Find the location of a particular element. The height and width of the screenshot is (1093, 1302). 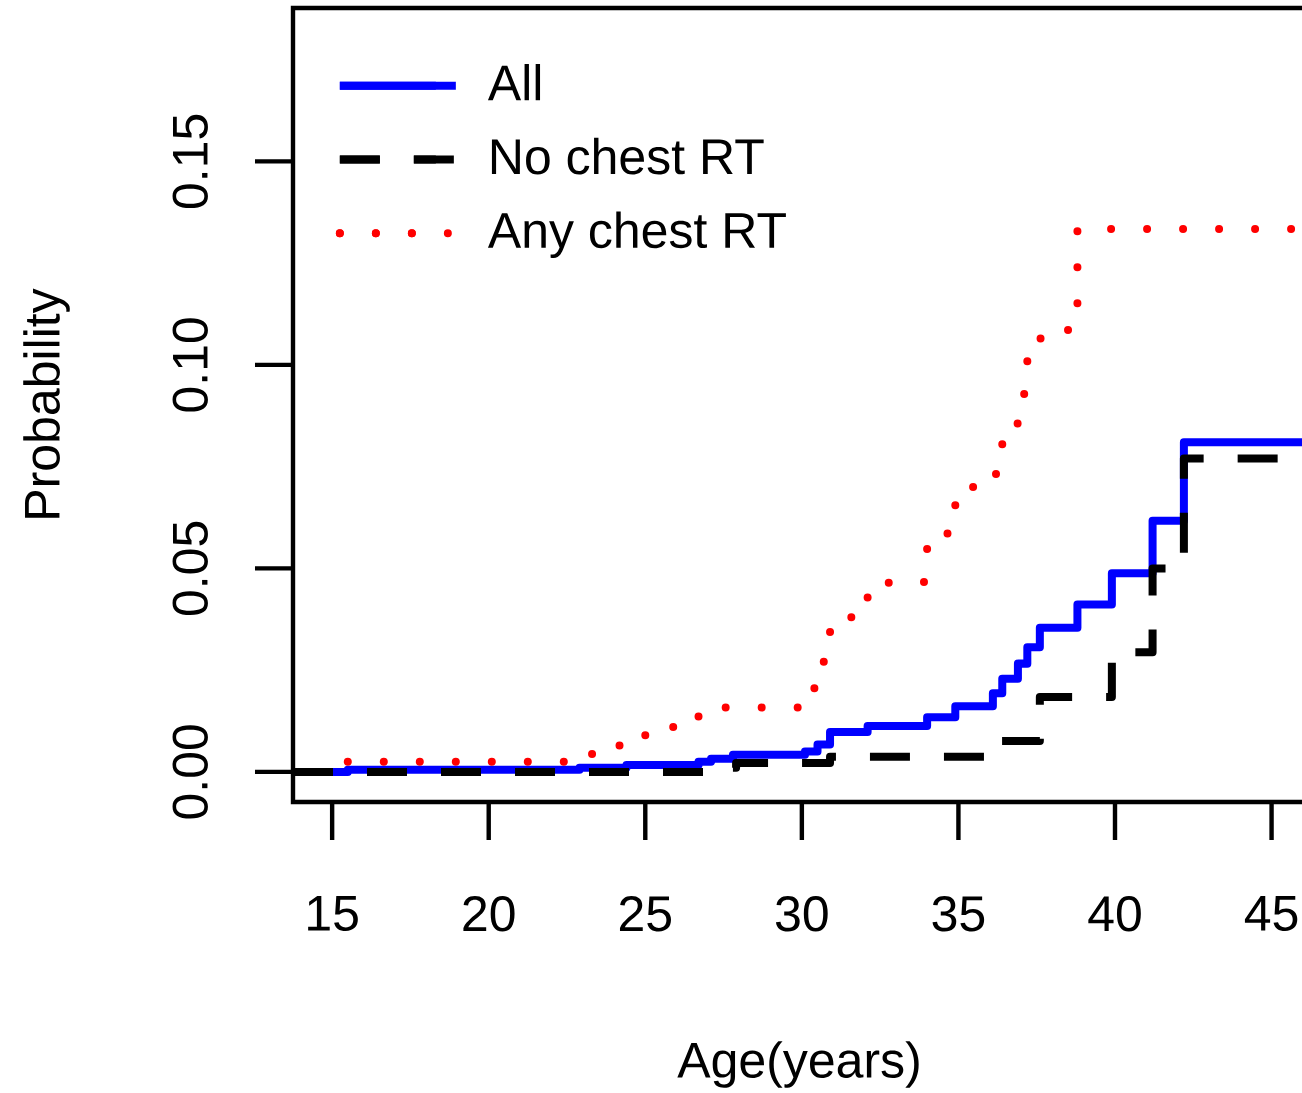

x-tick-label: 35 is located at coordinates (958, 914).